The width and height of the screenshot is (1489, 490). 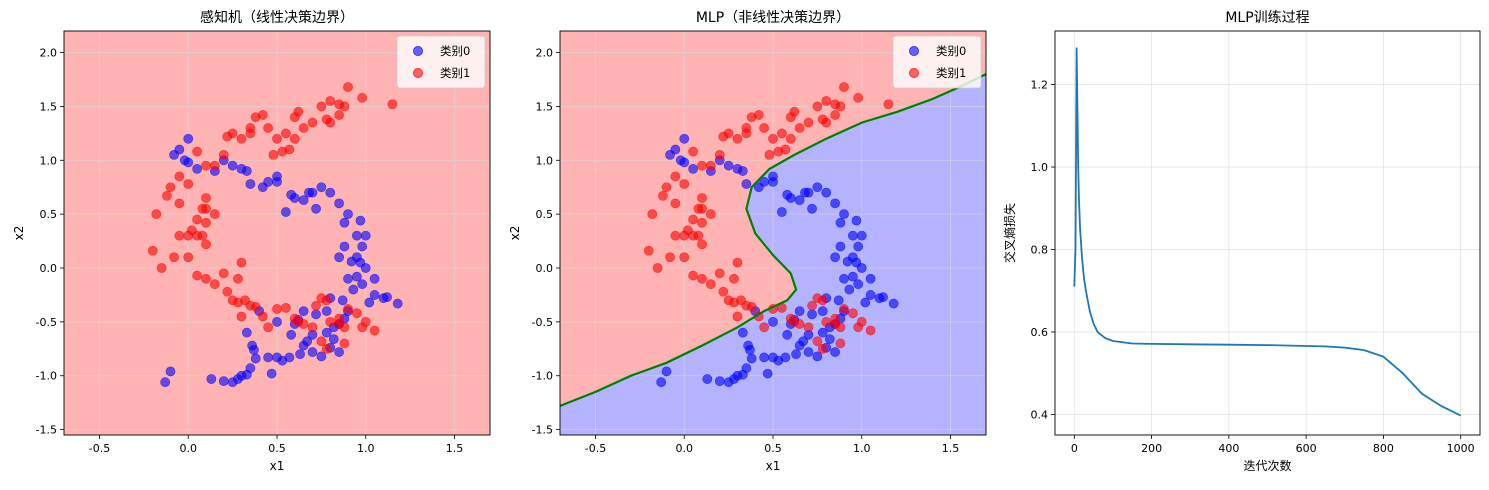 What do you see at coordinates (1074, 448) in the screenshot?
I see `x-tick-label: 0` at bounding box center [1074, 448].